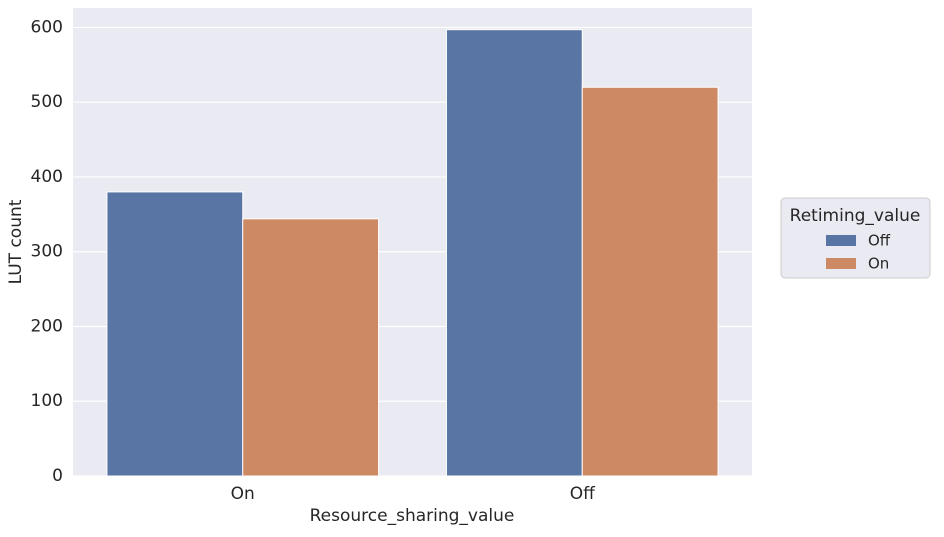  What do you see at coordinates (47, 401) in the screenshot?
I see `y-tick-label: 100` at bounding box center [47, 401].